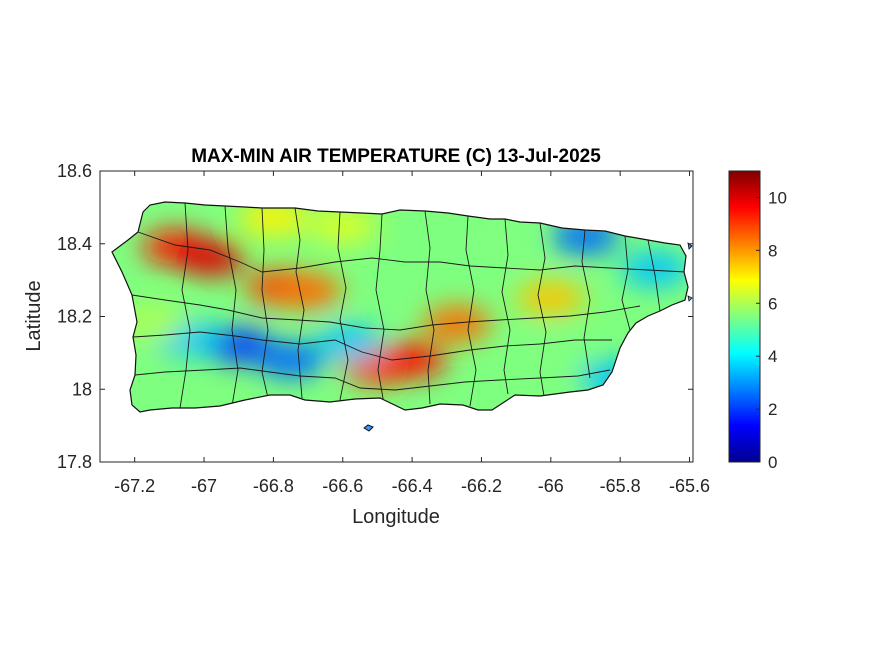 The width and height of the screenshot is (875, 656). What do you see at coordinates (82, 389) in the screenshot?
I see `y-tick-label: 18` at bounding box center [82, 389].